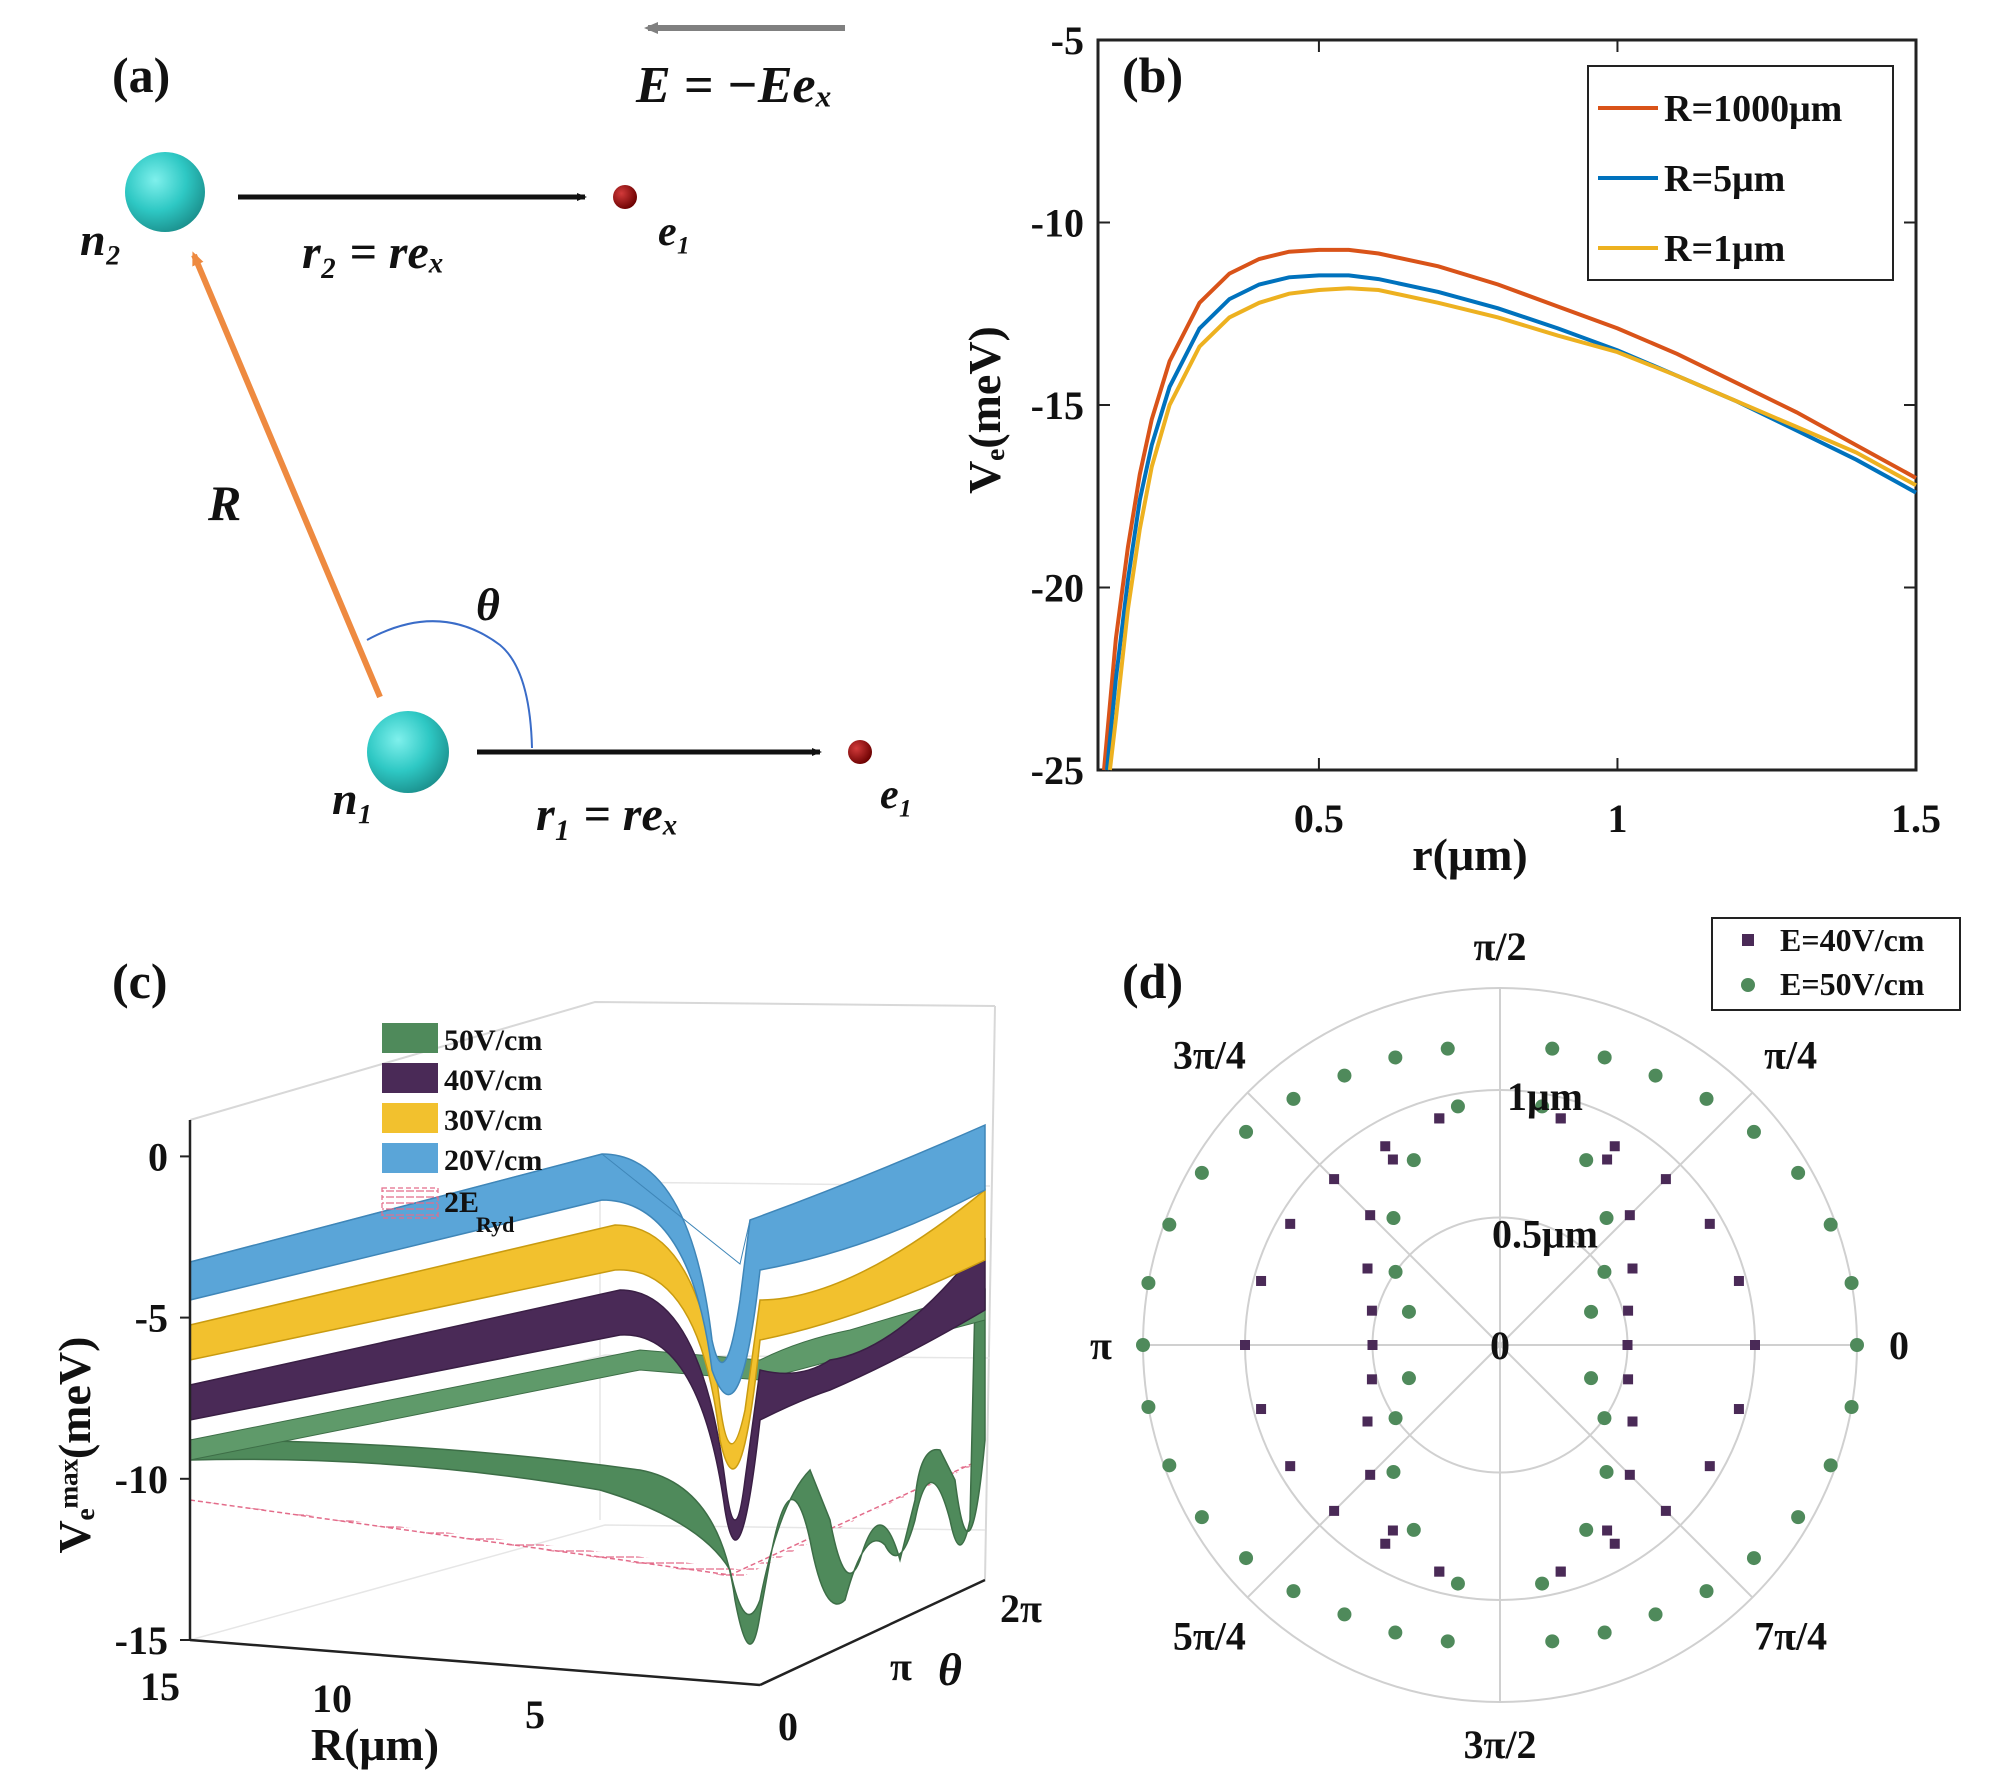  I want to click on r2-label: r₂ = reₓ, so click(373, 252).